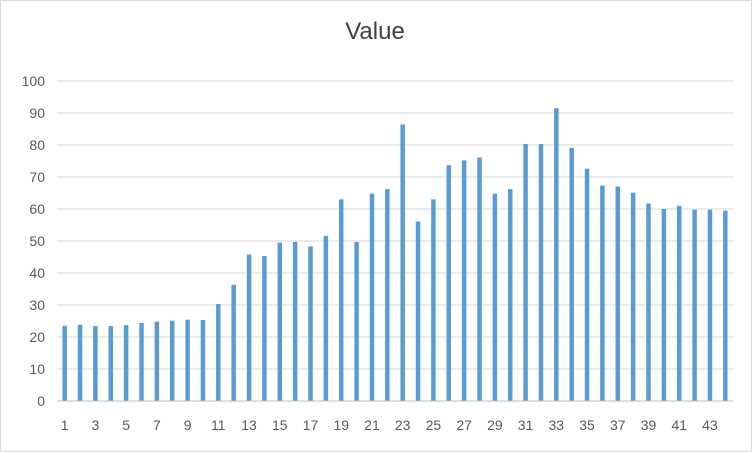  What do you see at coordinates (557, 425) in the screenshot?
I see `x-tick-label: 33` at bounding box center [557, 425].